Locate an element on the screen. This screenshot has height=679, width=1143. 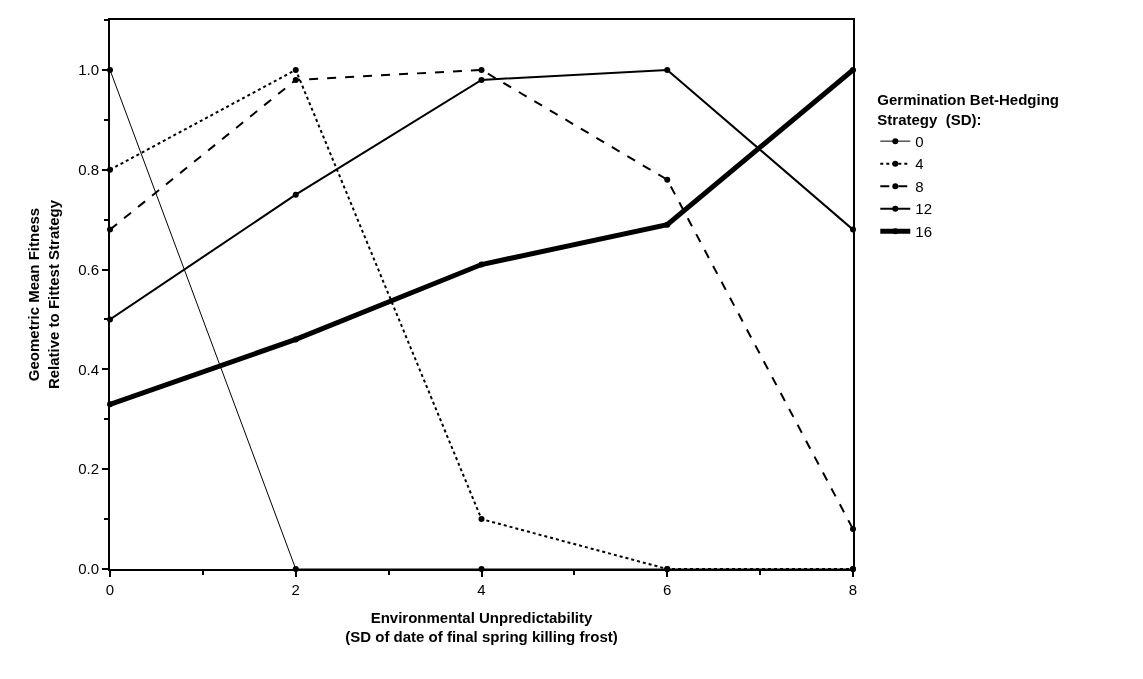
y-tick-label: 0.2 is located at coordinates (88, 469).